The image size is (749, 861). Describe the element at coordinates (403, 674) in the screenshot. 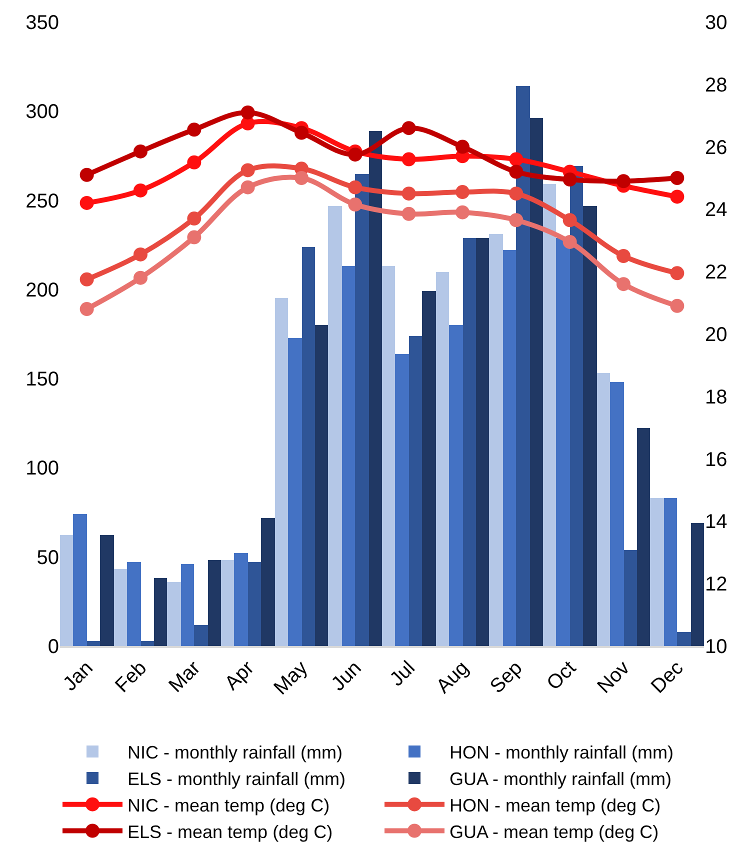

I see `x-tick-label: Jul` at that location.